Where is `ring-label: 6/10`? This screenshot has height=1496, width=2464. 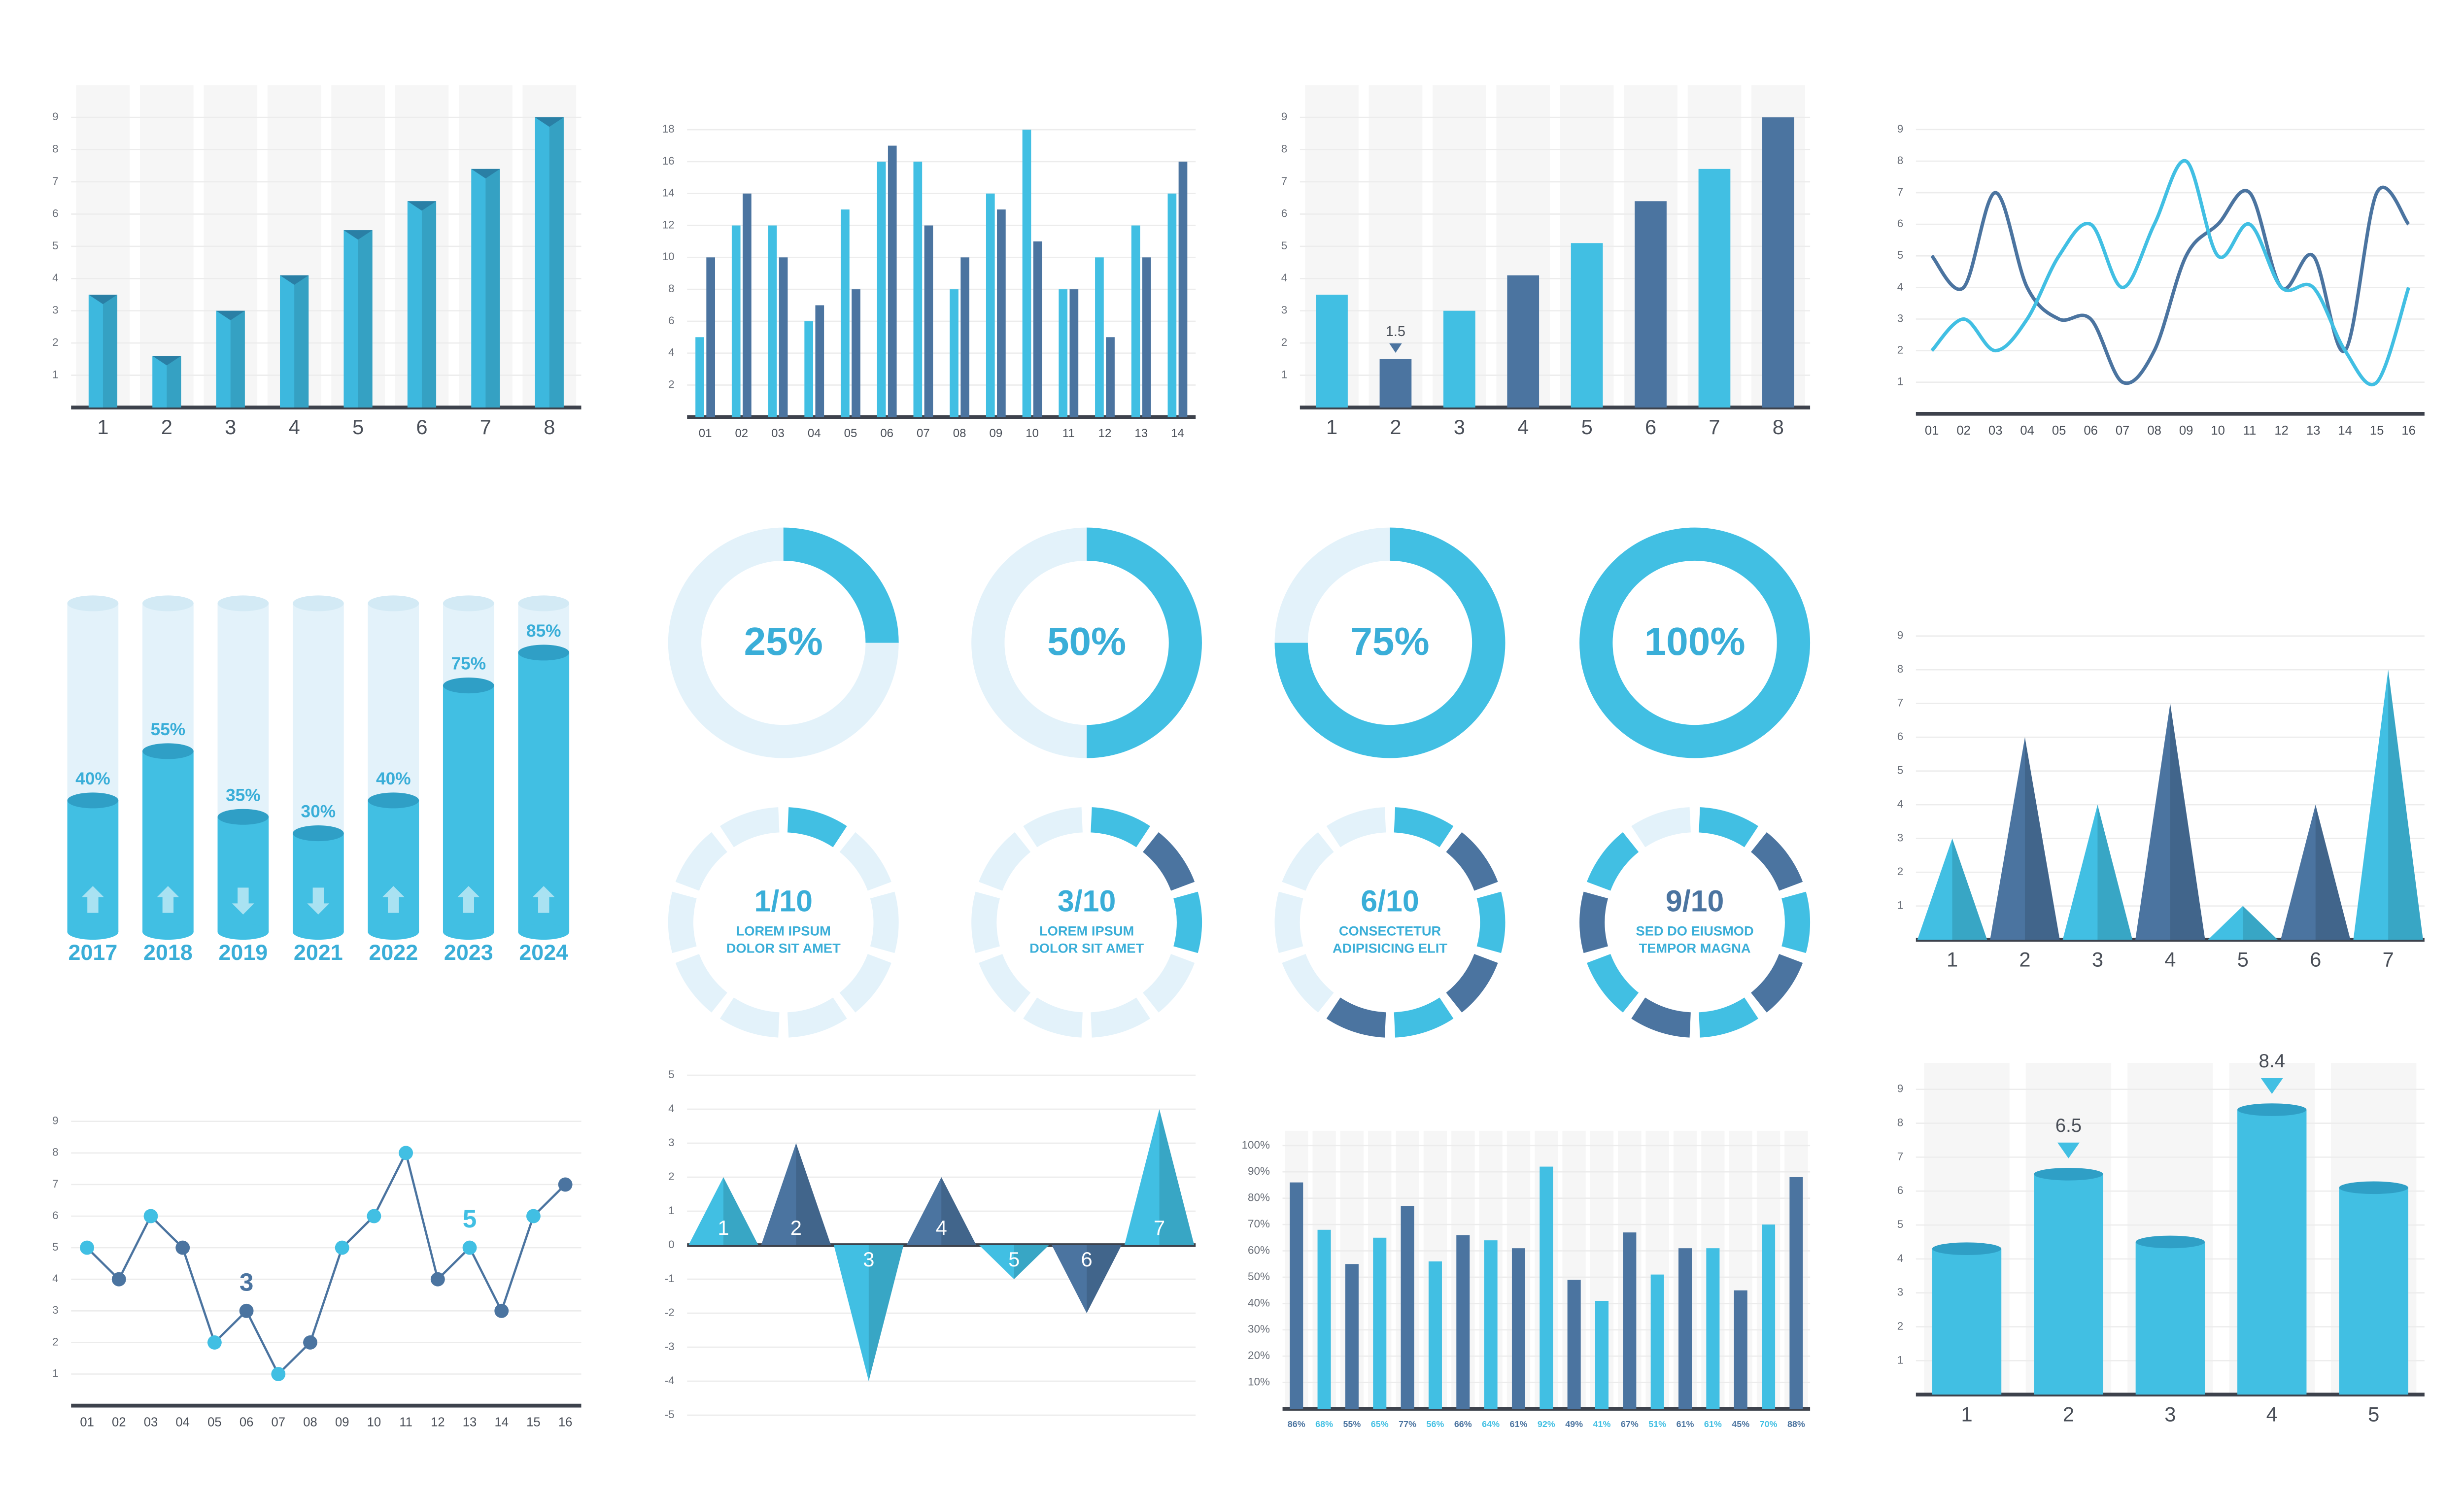 ring-label: 6/10 is located at coordinates (1390, 901).